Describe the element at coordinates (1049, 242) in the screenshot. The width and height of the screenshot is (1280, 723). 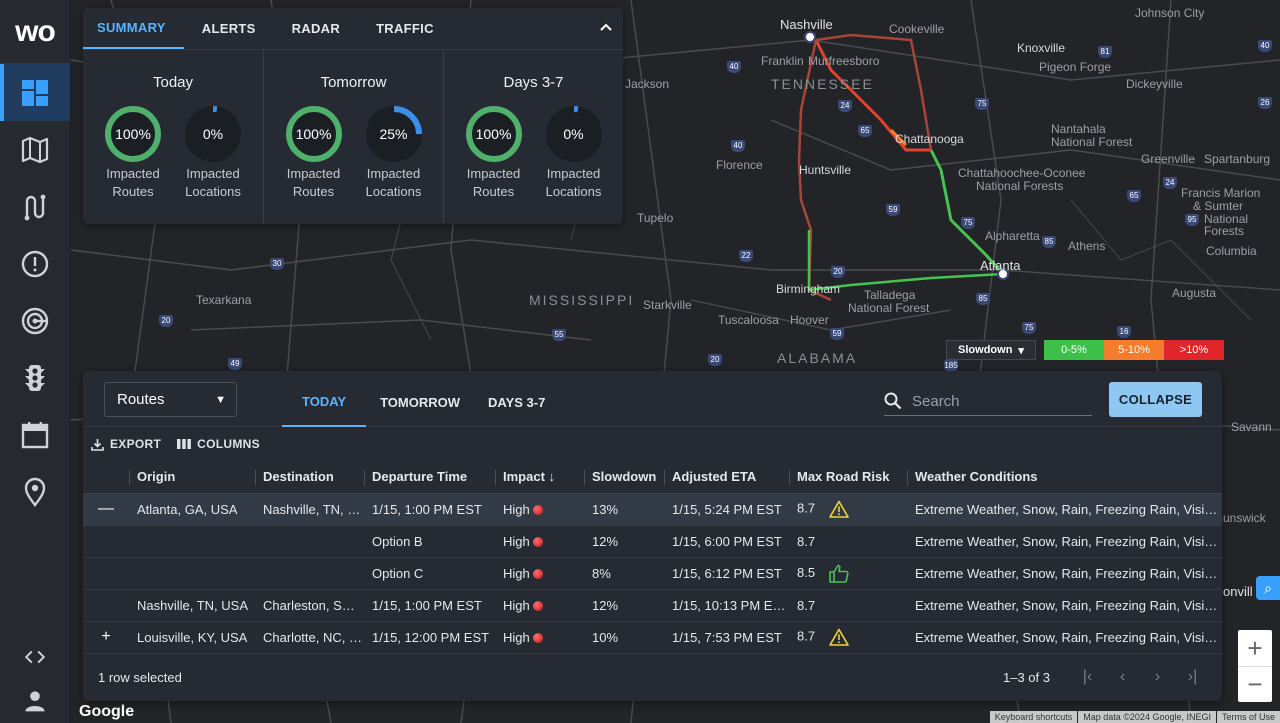
I see `highway-shield: 85` at that location.